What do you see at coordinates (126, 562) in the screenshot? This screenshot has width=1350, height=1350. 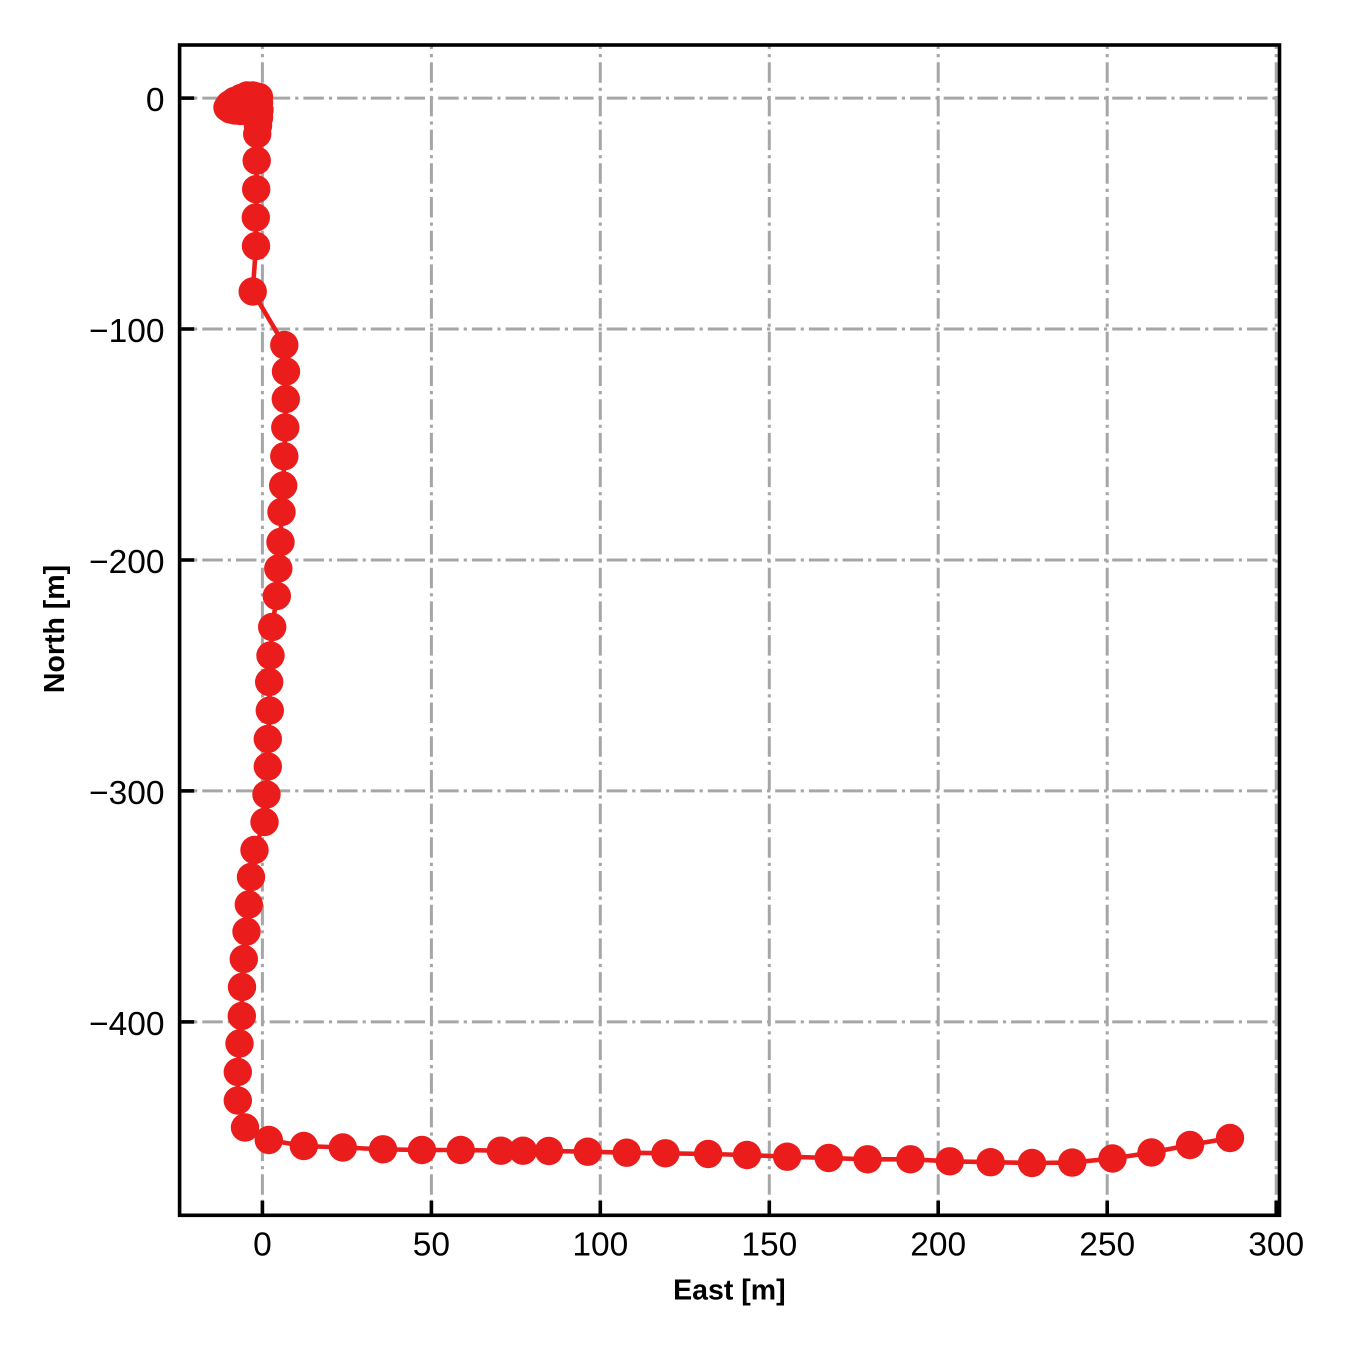 I see `svg-text: −200` at bounding box center [126, 562].